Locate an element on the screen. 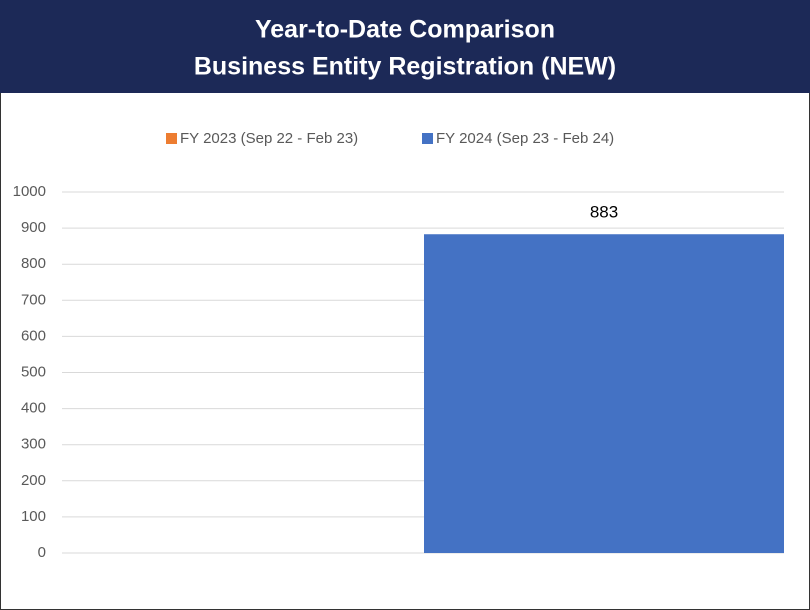  y-tick-label: 800 is located at coordinates (33, 263).